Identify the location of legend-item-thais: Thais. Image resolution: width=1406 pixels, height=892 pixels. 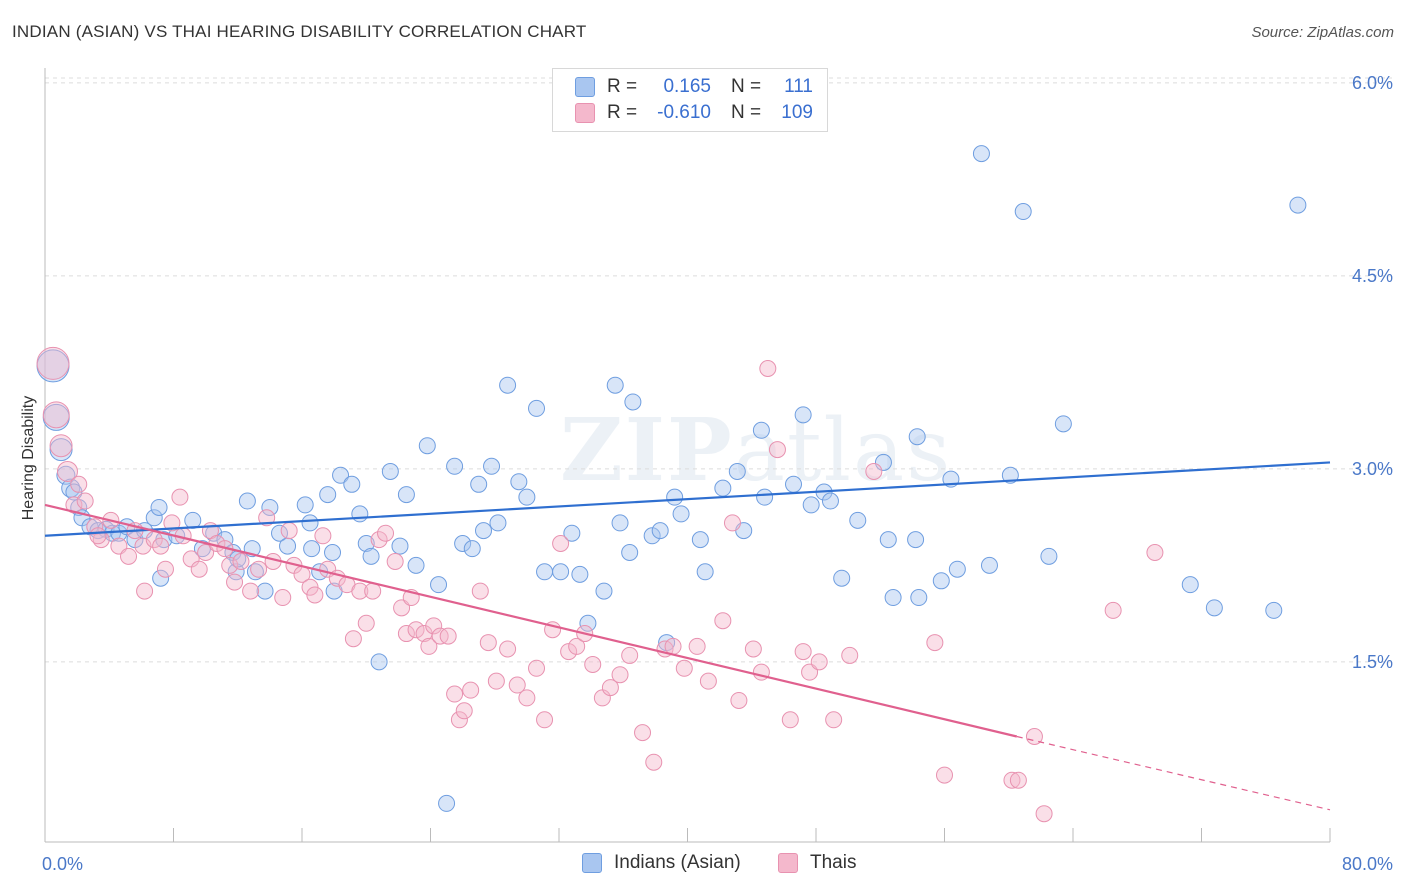
(817, 863).